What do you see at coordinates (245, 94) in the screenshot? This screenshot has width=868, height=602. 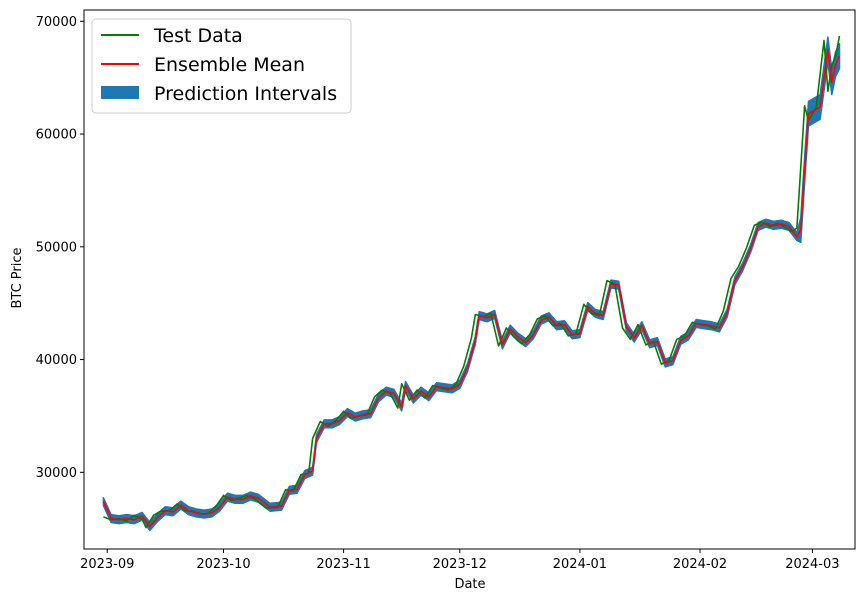 I see `legend-label-prediction-intervals: Prediction Intervals` at bounding box center [245, 94].